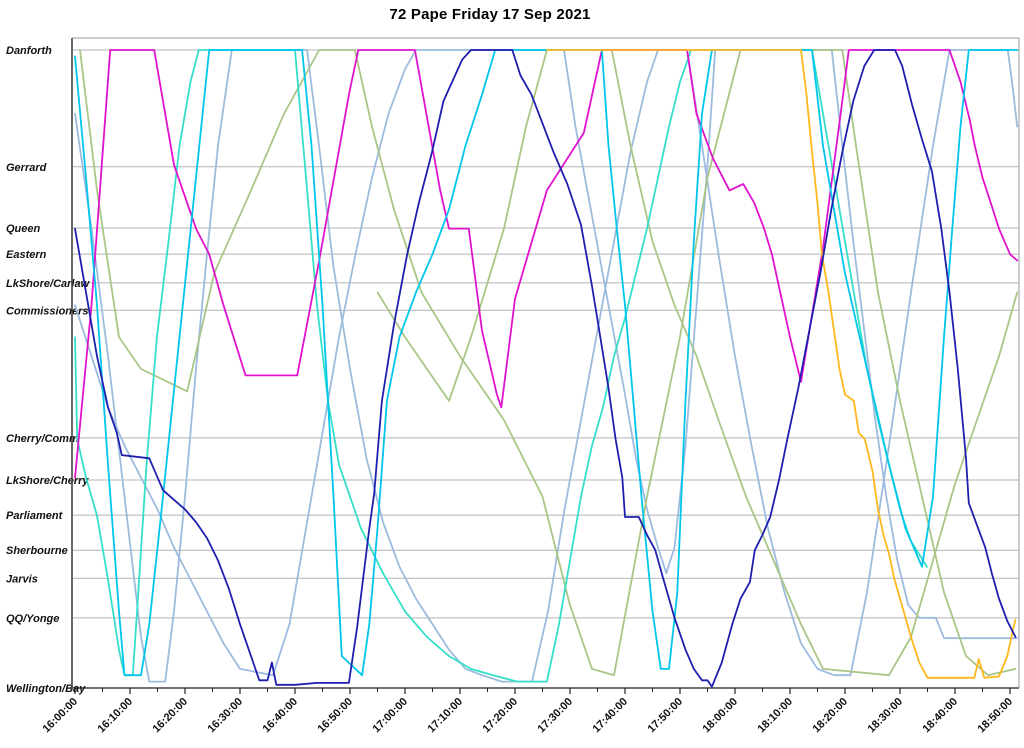 The width and height of the screenshot is (1024, 748). I want to click on x-axis-tick-label: 16:10:00, so click(115, 716).